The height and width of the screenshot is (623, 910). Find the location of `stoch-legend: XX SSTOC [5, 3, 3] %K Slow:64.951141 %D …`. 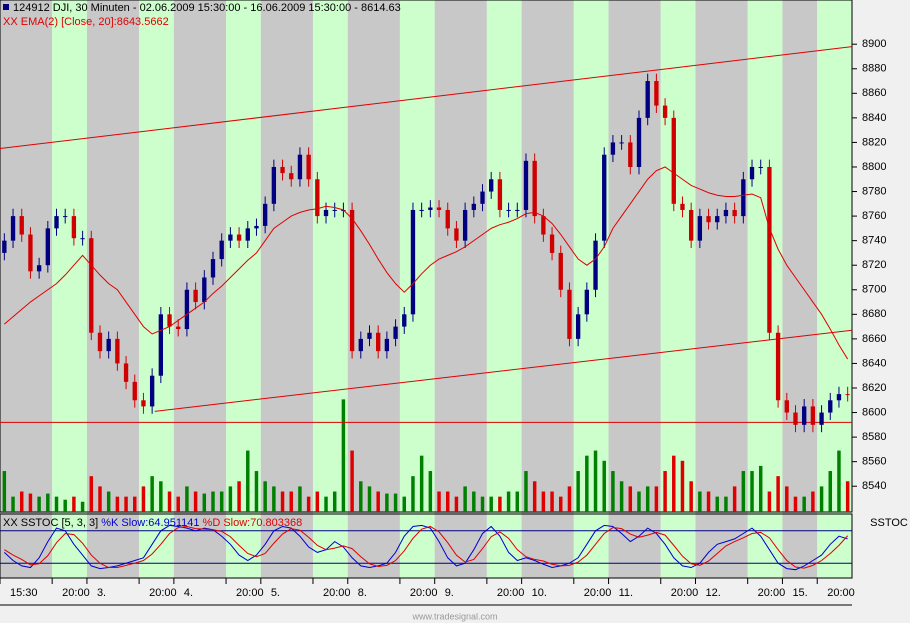

stoch-legend: XX SSTOC [5, 3, 3] %K Slow:64.951141 %D … is located at coordinates (152, 523).